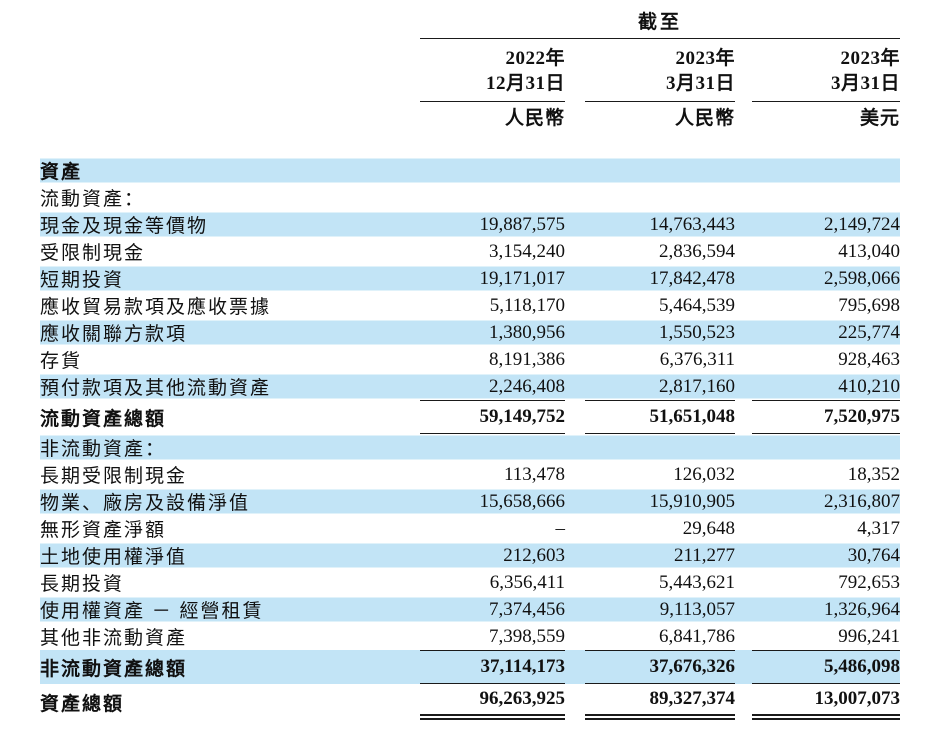 The image size is (944, 732). I want to click on row-label: 長期受限制現金, so click(114, 476).